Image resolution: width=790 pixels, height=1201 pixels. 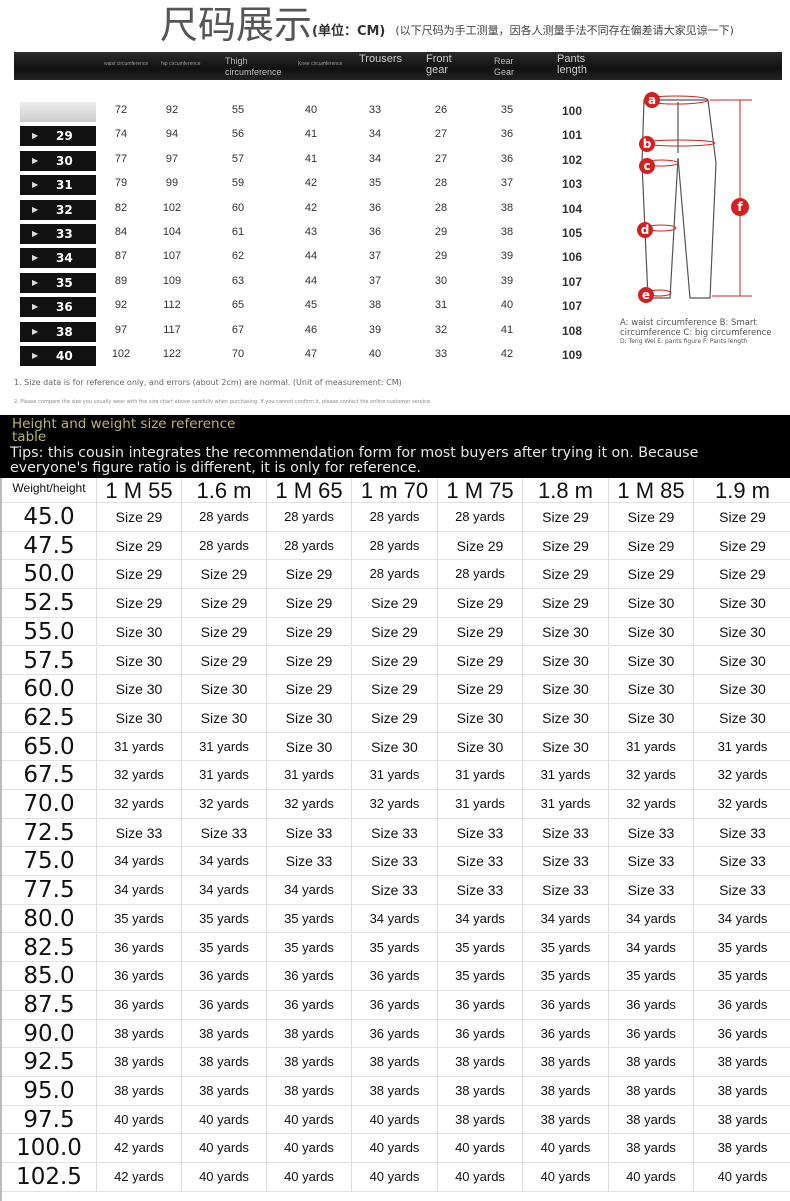 I want to click on label-f-marker, so click(x=740, y=207).